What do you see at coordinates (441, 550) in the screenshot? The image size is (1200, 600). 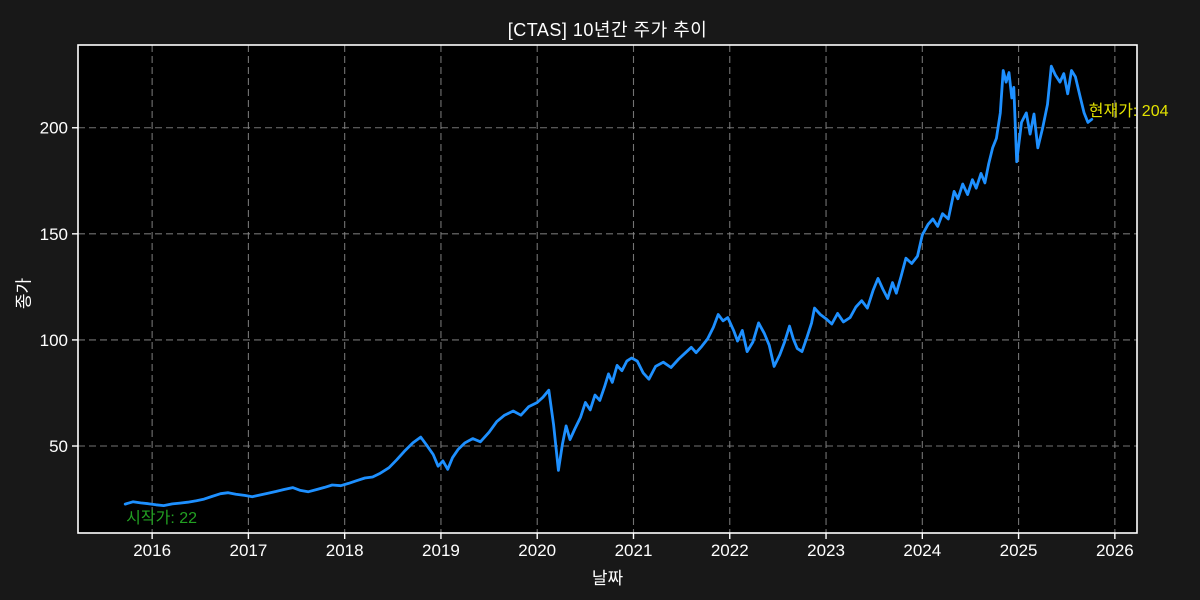 I see `x-tick-label: 2019` at bounding box center [441, 550].